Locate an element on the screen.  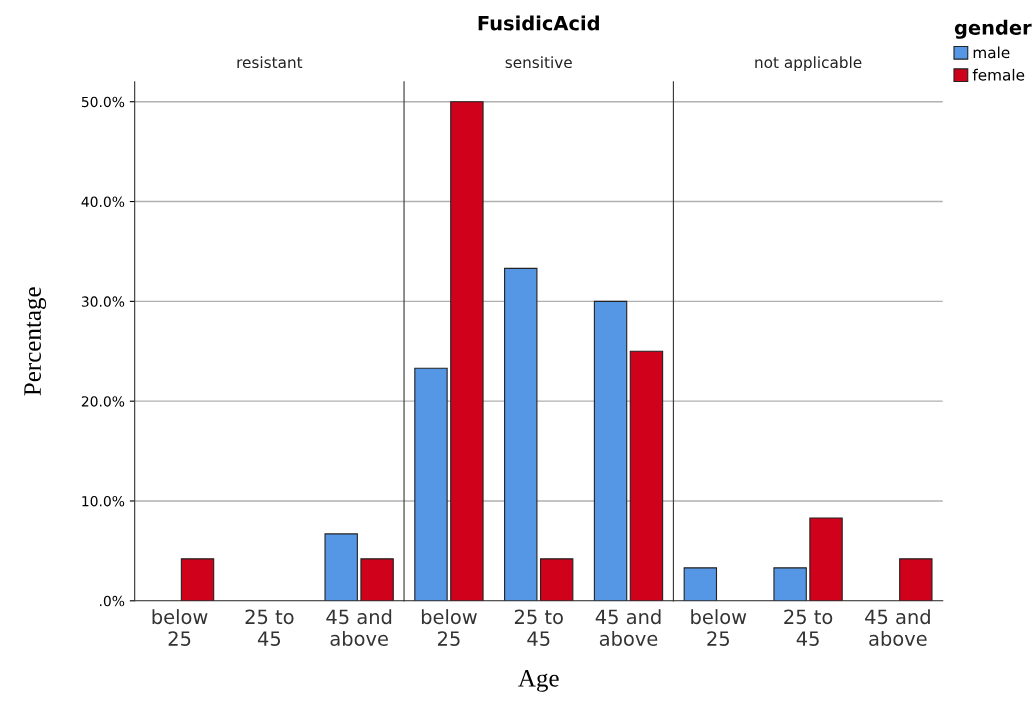
legend-label: female is located at coordinates (998, 74).